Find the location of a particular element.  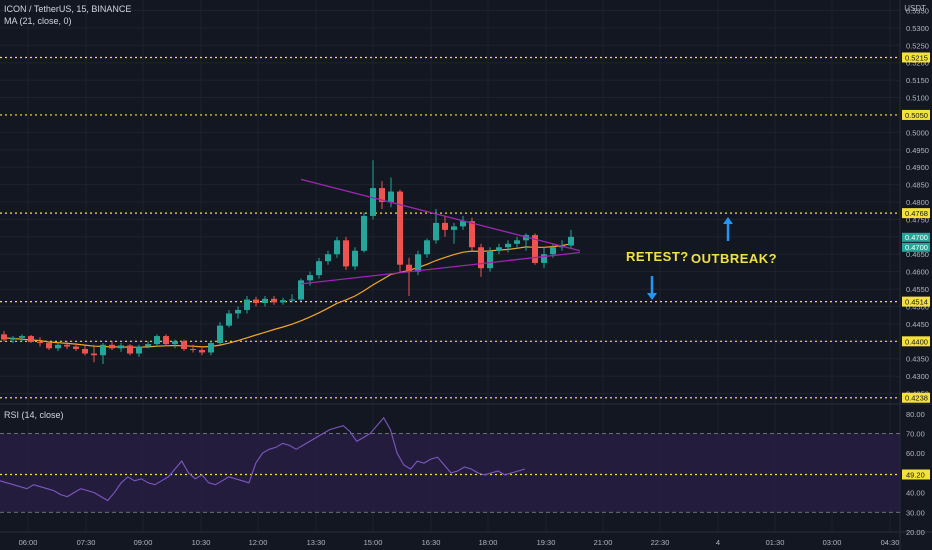

time-tick-label: 21:00 is located at coordinates (603, 542).